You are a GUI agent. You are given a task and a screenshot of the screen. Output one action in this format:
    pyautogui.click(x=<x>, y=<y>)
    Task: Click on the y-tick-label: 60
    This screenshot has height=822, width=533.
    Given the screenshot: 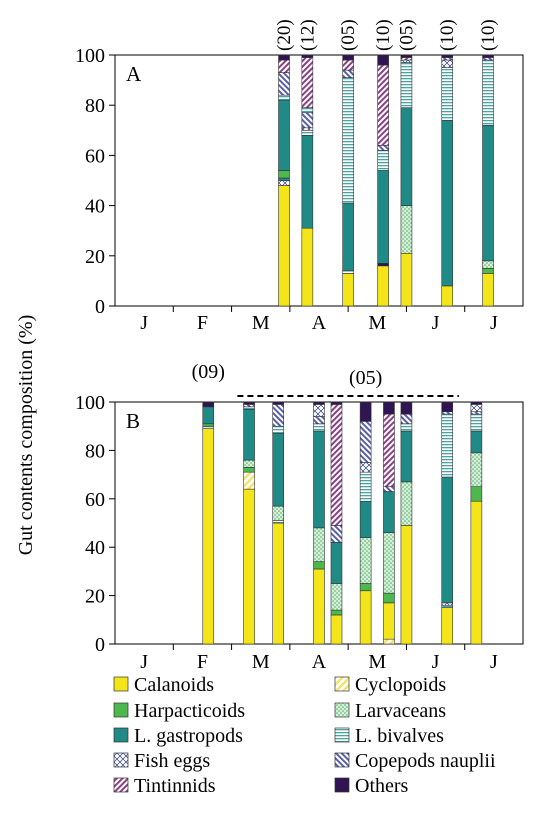 What is the action you would take?
    pyautogui.click(x=95, y=156)
    